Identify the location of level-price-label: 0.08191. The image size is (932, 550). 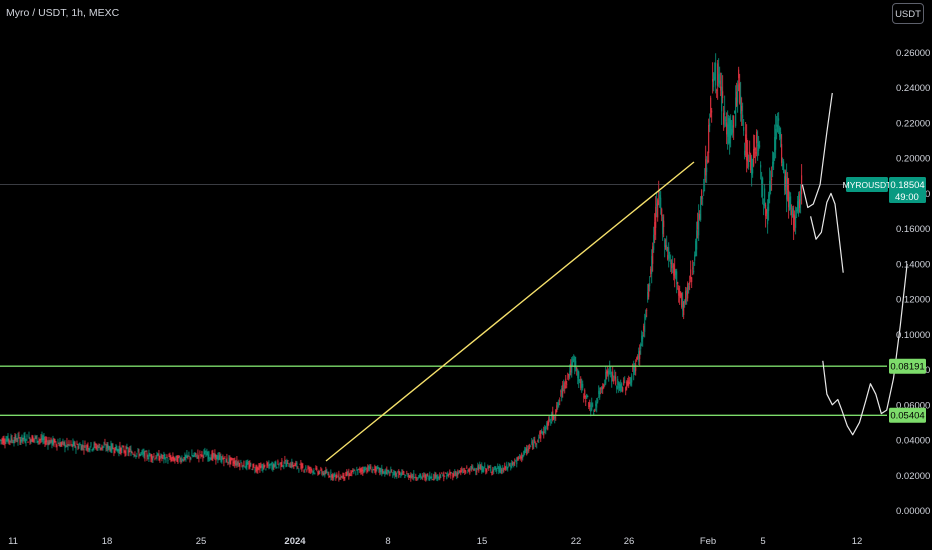
(907, 367).